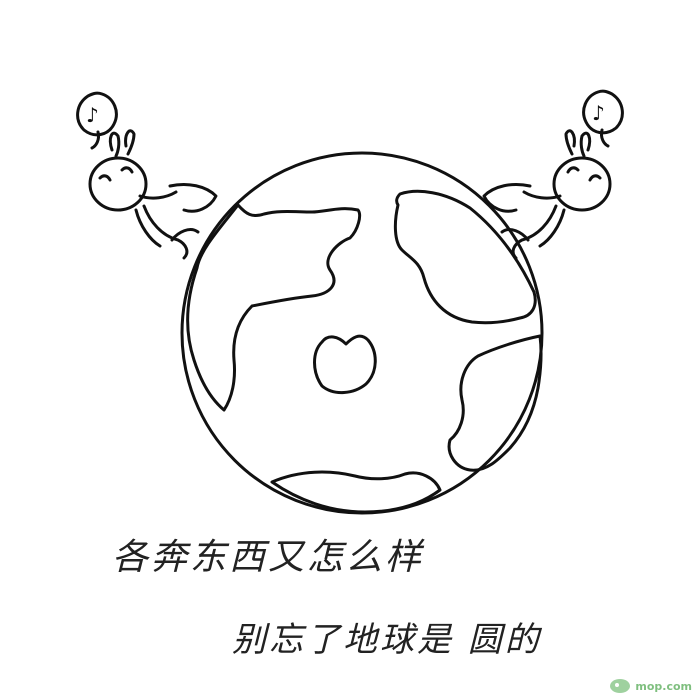 The width and height of the screenshot is (700, 700). Describe the element at coordinates (268, 557) in the screenshot. I see `caption-line-1: 各奔东西又怎么样` at that location.